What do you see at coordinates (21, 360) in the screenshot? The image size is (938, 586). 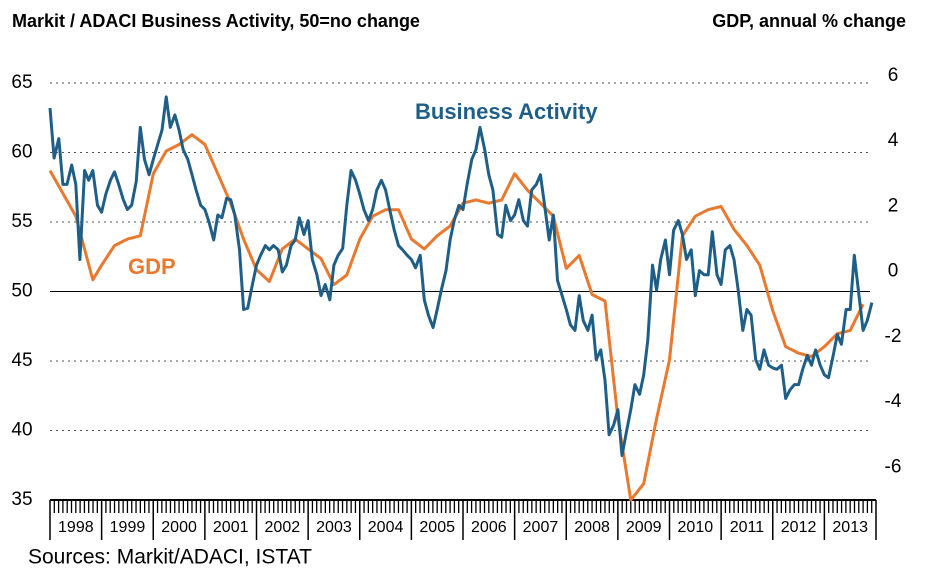 I see `y-tick-label: 45` at bounding box center [21, 360].